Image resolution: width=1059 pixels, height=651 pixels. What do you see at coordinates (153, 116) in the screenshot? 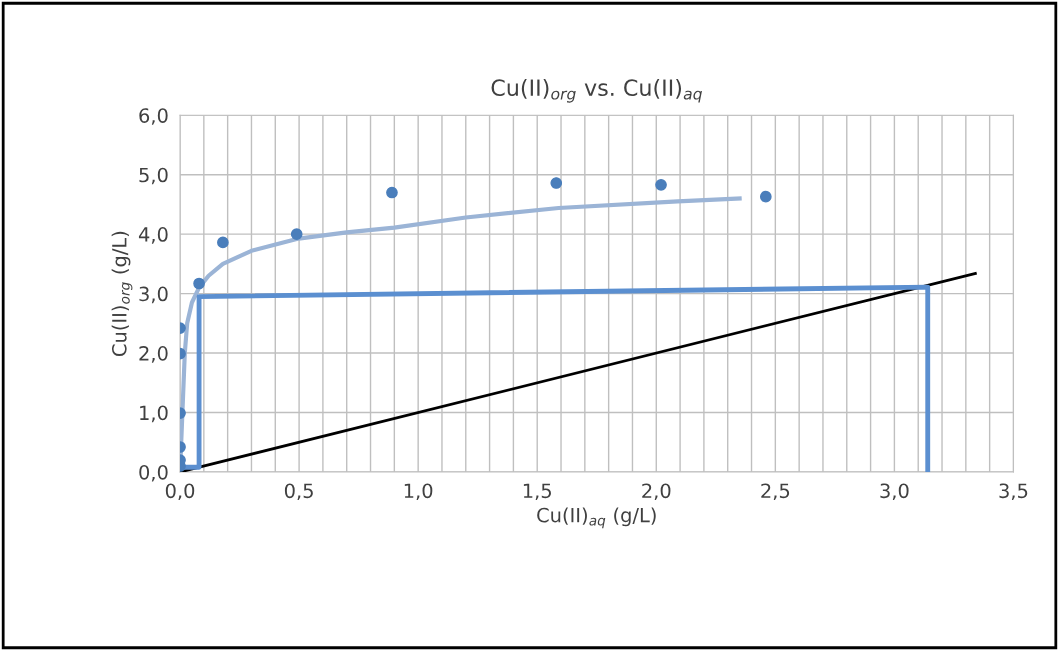
I see `y-tick-label: 6,0` at bounding box center [153, 116].